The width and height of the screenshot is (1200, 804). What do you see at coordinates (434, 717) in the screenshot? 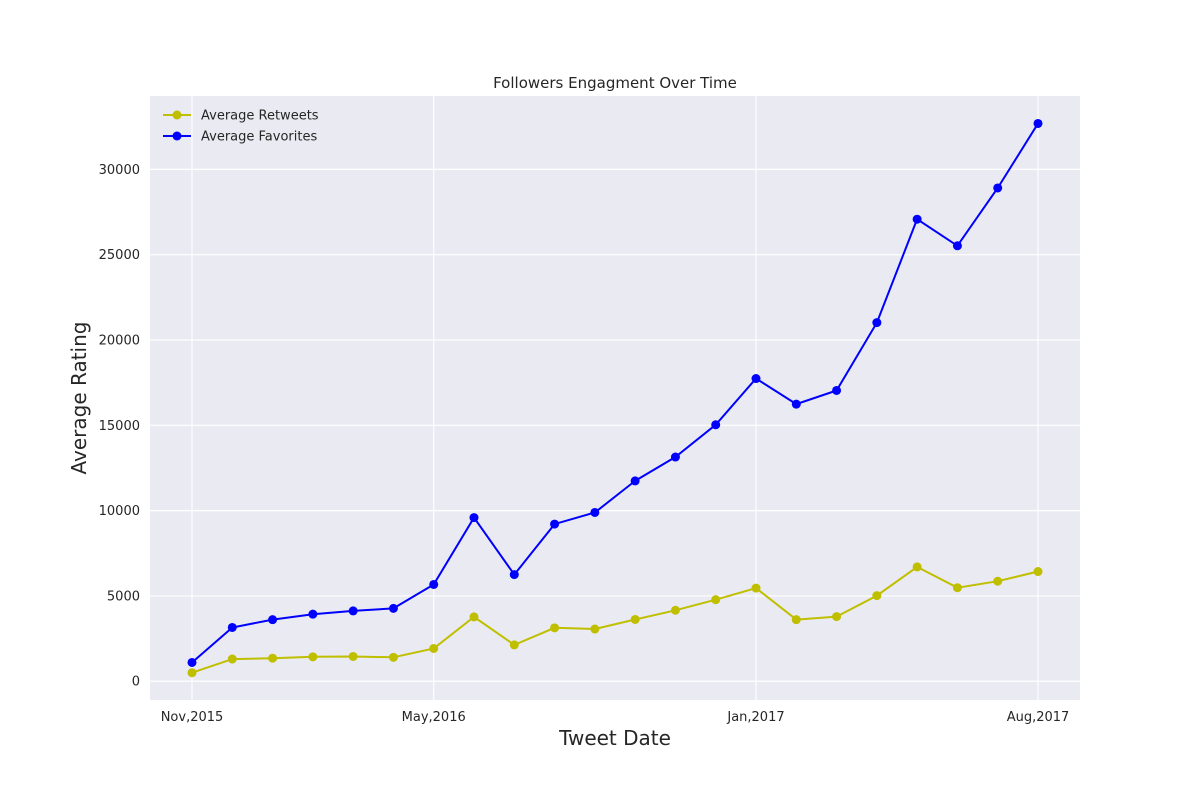
I see `x-tick-label: May,2016` at bounding box center [434, 717].